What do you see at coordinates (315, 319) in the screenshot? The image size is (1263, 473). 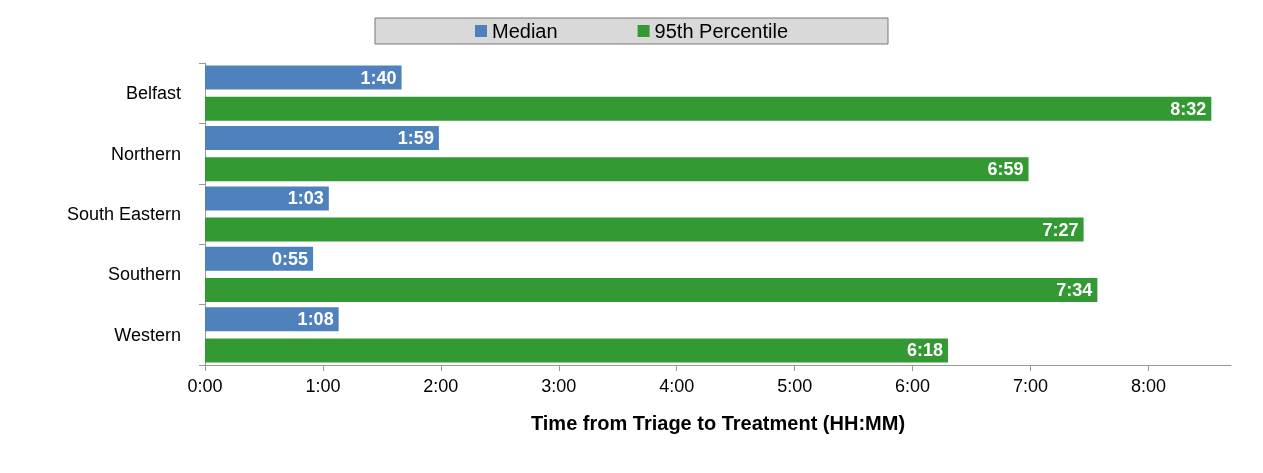 I see `data-label: 1:08` at bounding box center [315, 319].